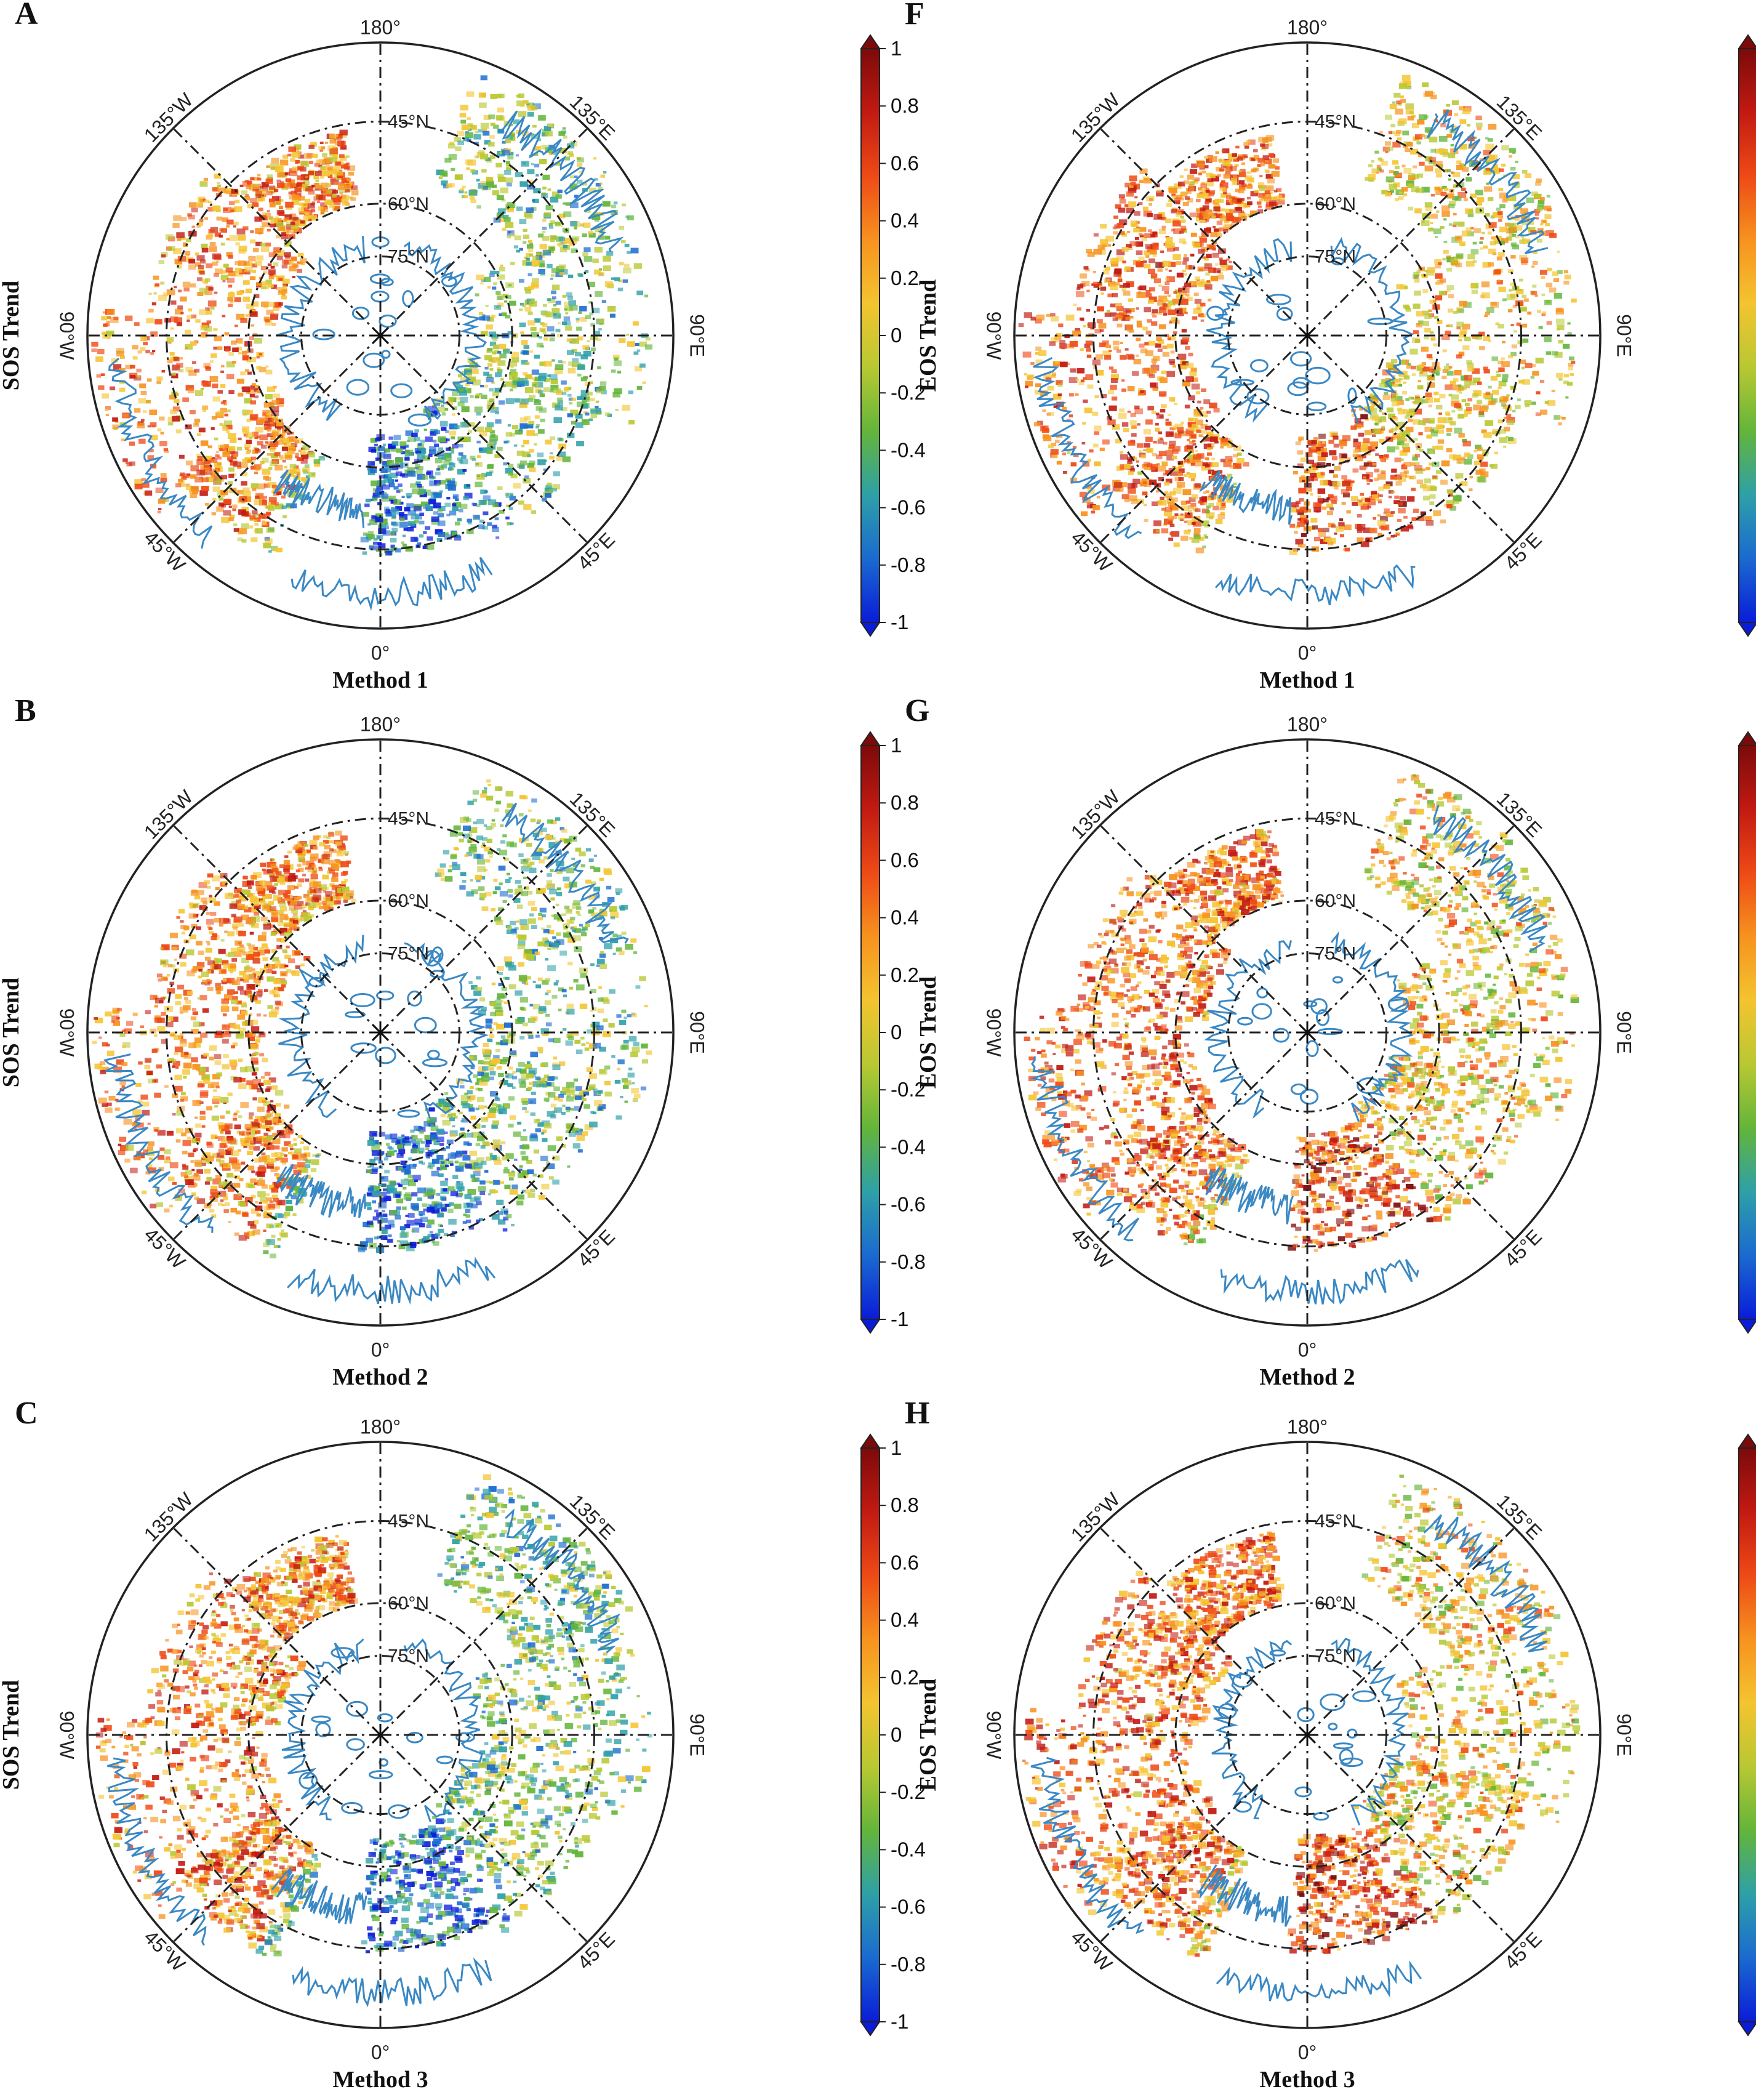 This screenshot has height=2100, width=1756. Describe the element at coordinates (408, 298) in the screenshot. I see `arctic-island` at that location.